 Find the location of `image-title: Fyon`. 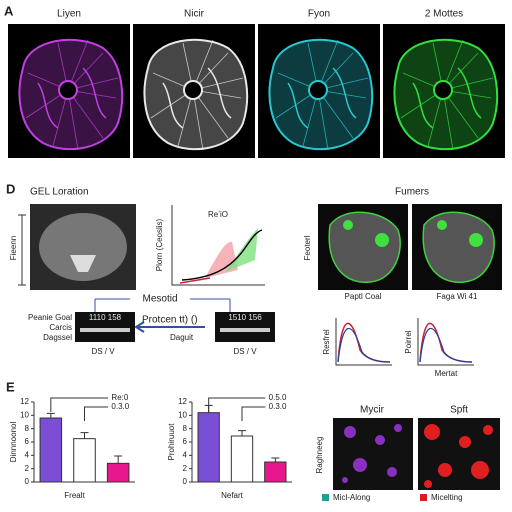

image-title: Fyon is located at coordinates (319, 14).